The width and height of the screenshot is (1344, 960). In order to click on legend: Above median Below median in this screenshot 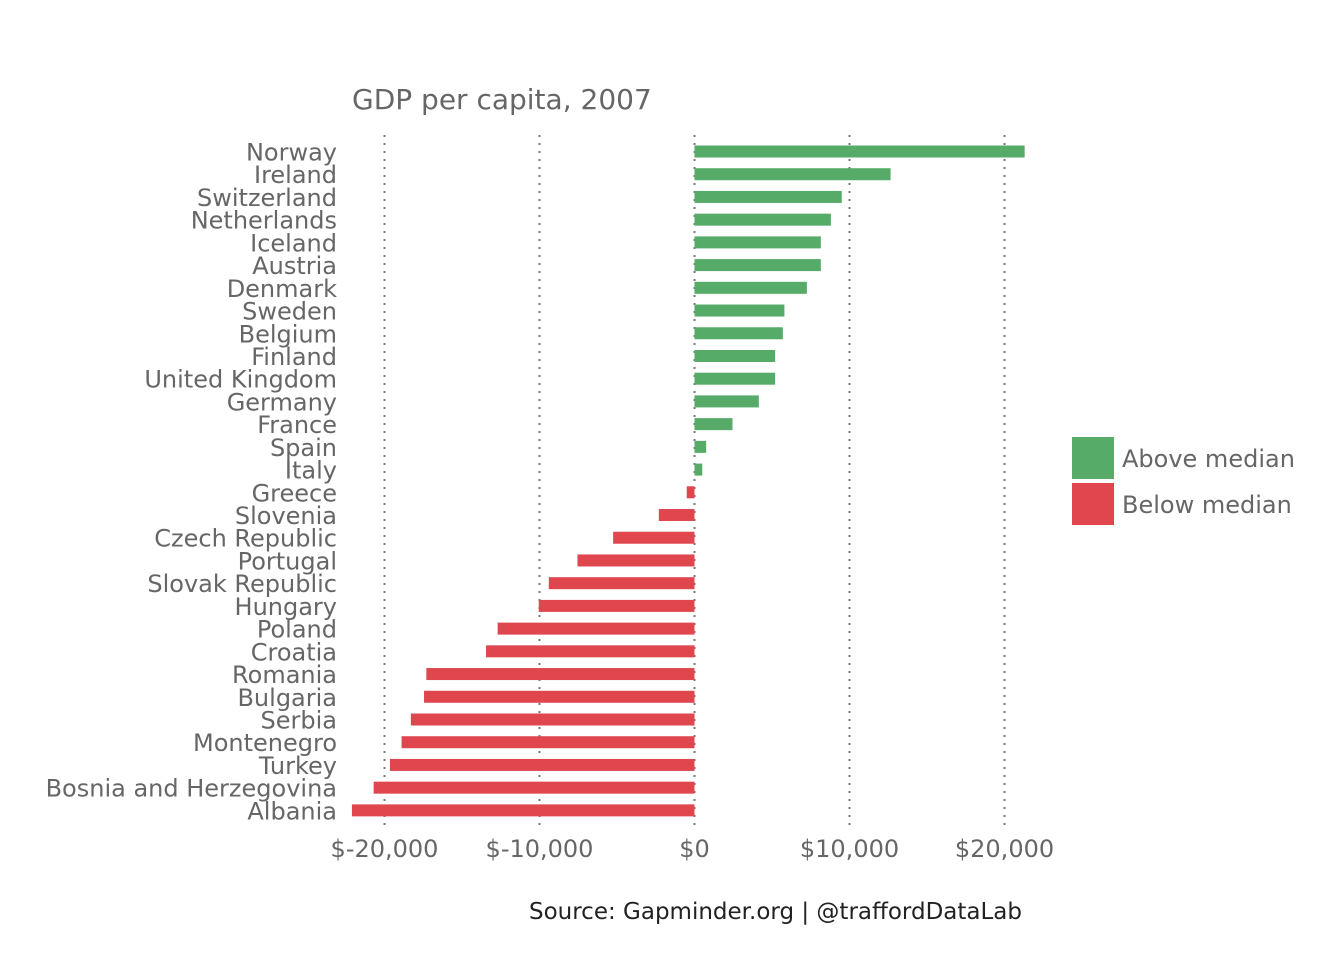, I will do `click(1183, 481)`.